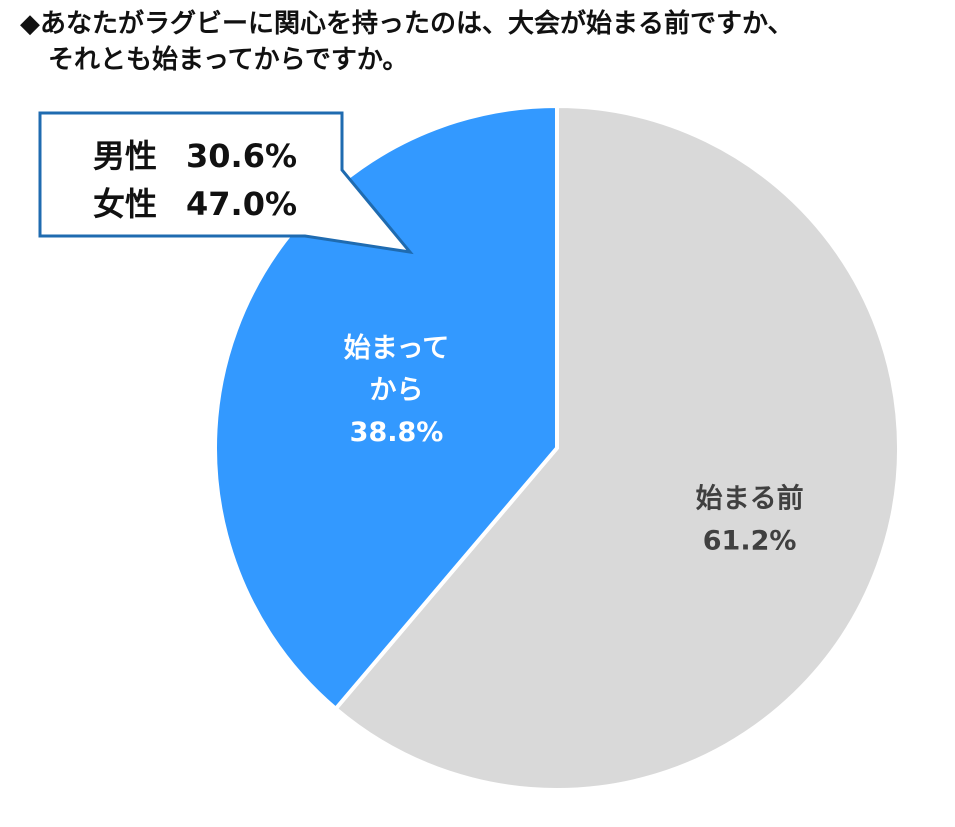 This screenshot has width=955, height=827. I want to click on callout-box, so click(226, 183).